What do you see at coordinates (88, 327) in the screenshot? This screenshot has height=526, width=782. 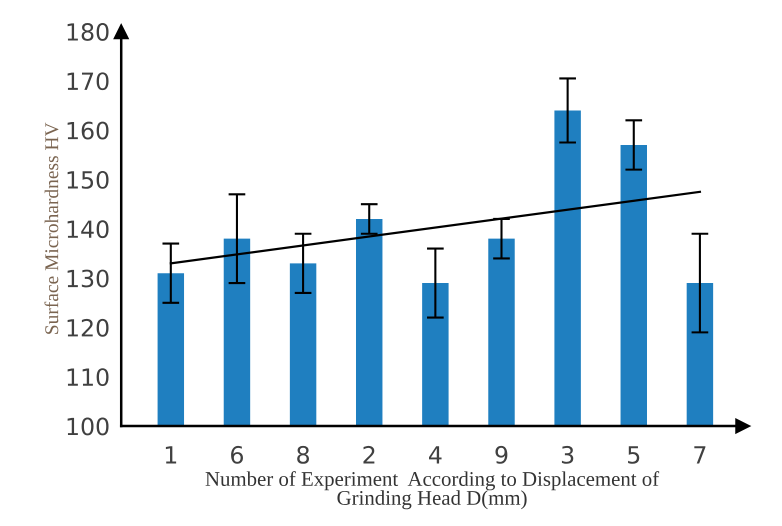 I see `y-tick-label: 120` at bounding box center [88, 327].